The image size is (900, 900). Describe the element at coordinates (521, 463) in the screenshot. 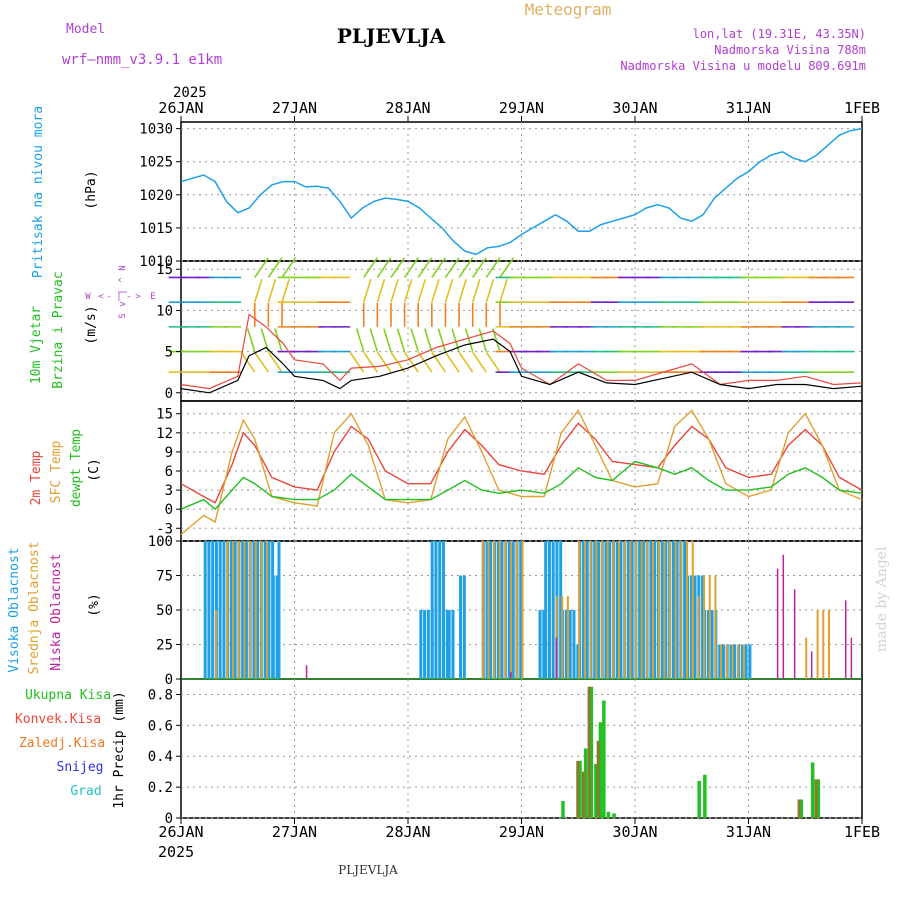

I see `temp-line-t2m` at that location.